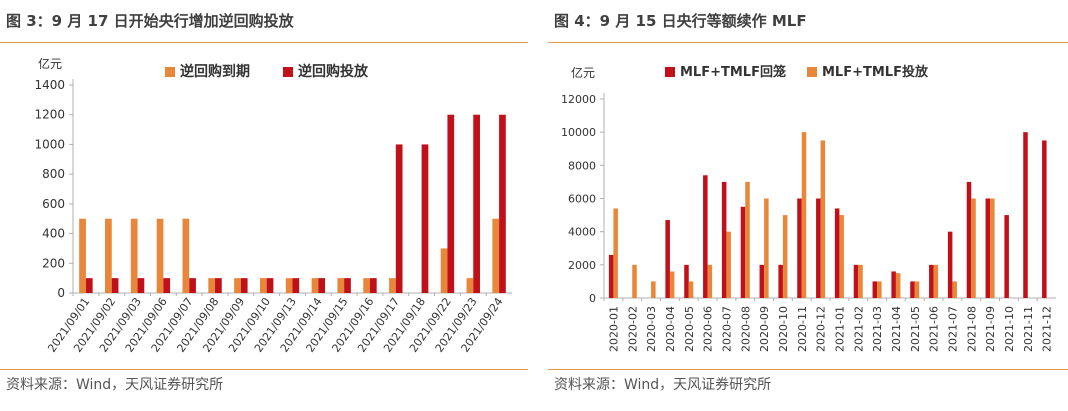 This screenshot has width=1068, height=411. I want to click on right-x-tick-label: 2020-06, so click(708, 329).